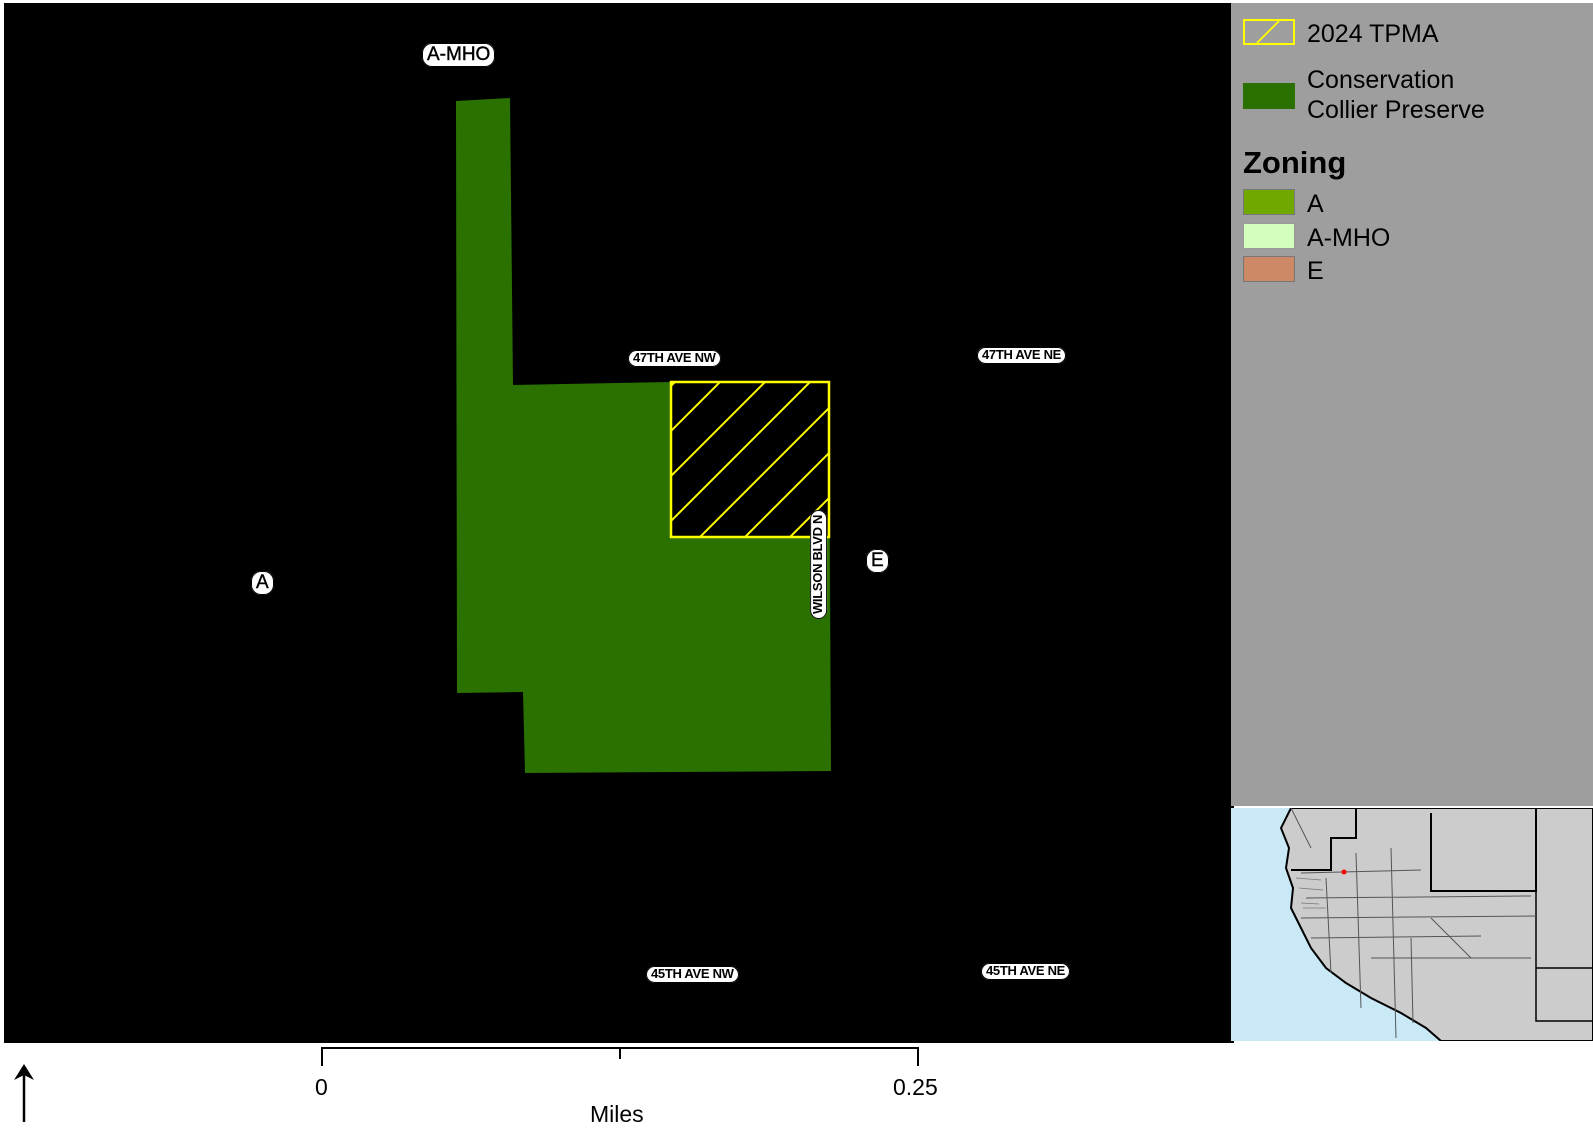  I want to click on legend-label-zone-amho: A-MHO, so click(1349, 238).